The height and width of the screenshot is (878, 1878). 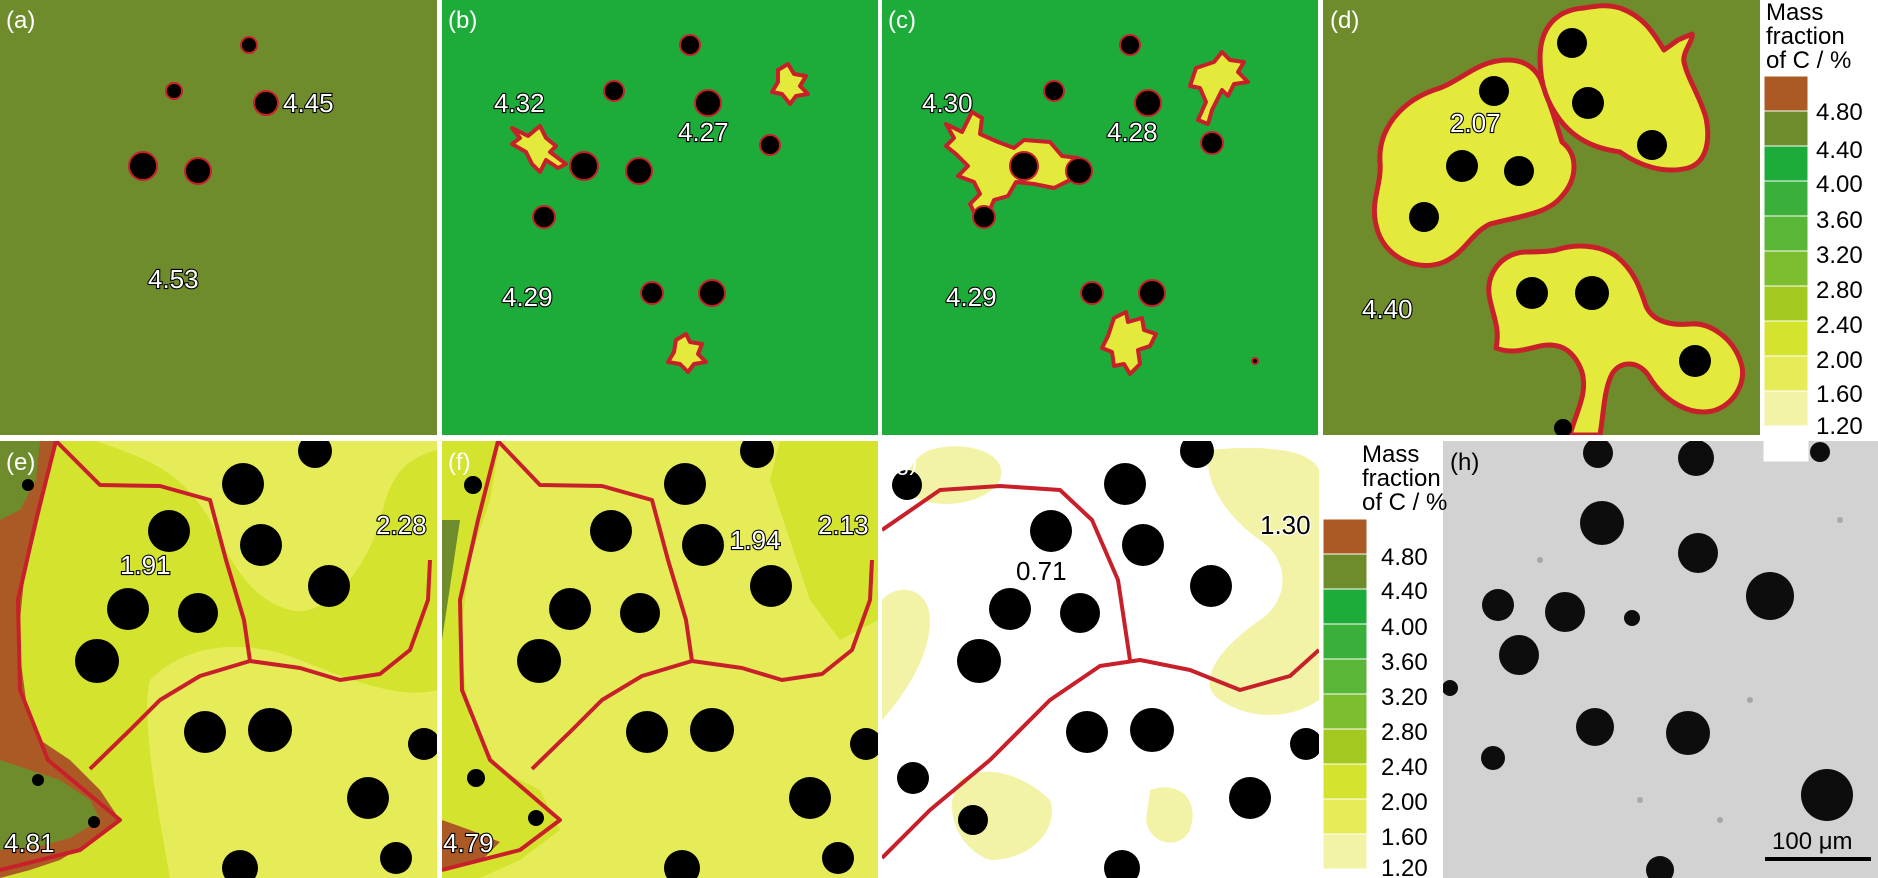 What do you see at coordinates (1839, 290) in the screenshot?
I see `legend-top-tick: 2.80` at bounding box center [1839, 290].